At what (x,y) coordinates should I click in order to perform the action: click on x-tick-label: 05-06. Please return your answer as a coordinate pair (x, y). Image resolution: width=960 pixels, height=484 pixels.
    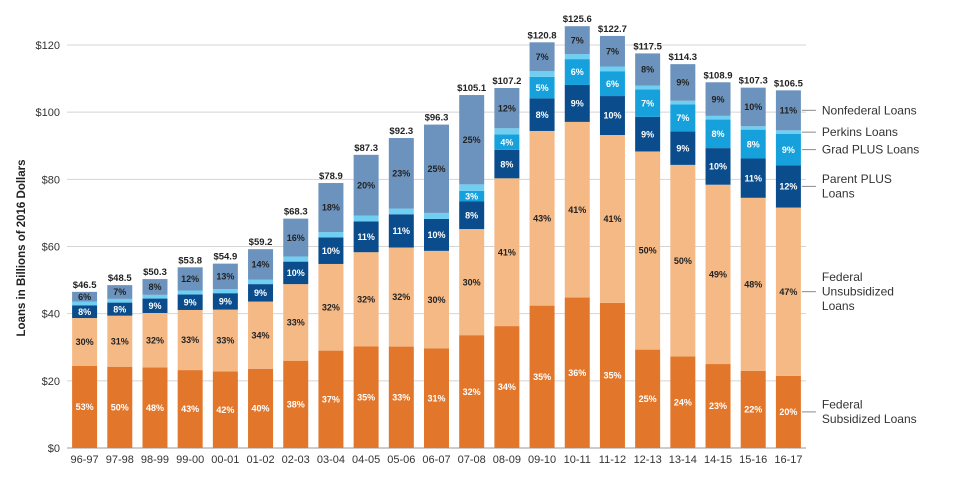
    Looking at the image, I should click on (401, 460).